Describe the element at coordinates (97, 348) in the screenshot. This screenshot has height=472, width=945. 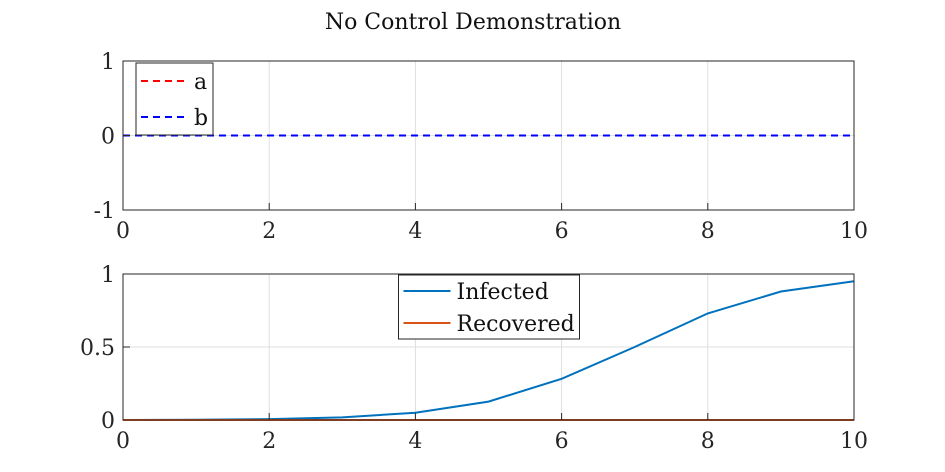
I see `y-tick-label: 0.5` at that location.